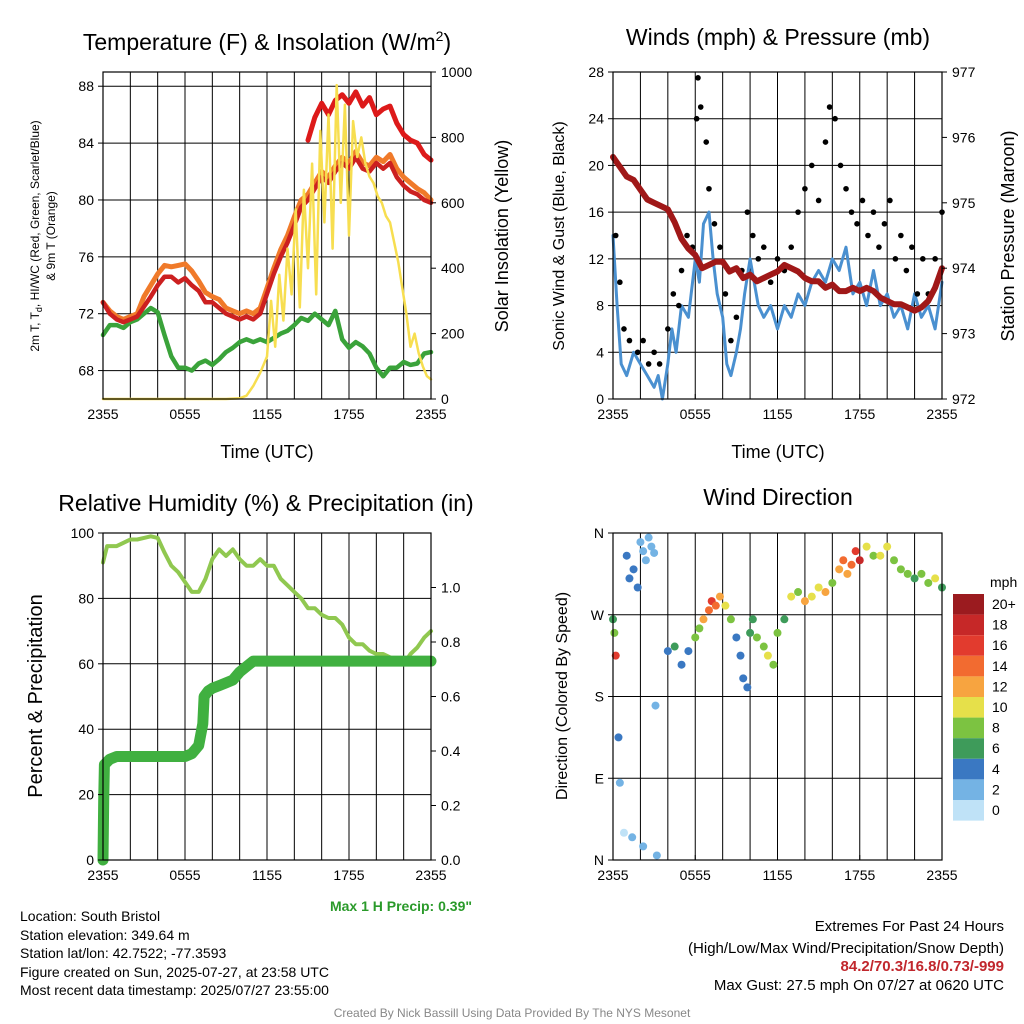 This screenshot has height=1024, width=1024. Describe the element at coordinates (596, 212) in the screenshot. I see `y-tick-label: 16` at that location.